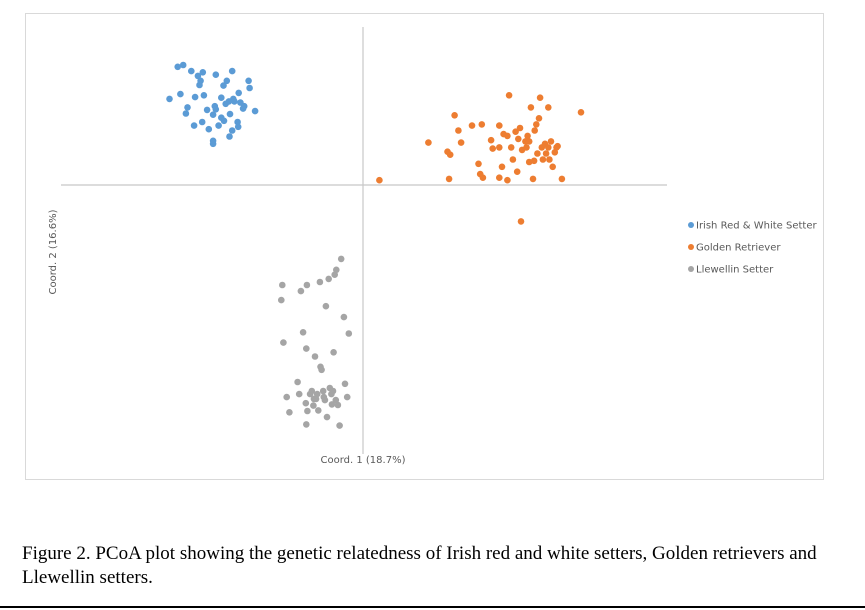  Describe the element at coordinates (363, 460) in the screenshot. I see `x-axis-label: Coord. 1 (18.7%)` at that location.